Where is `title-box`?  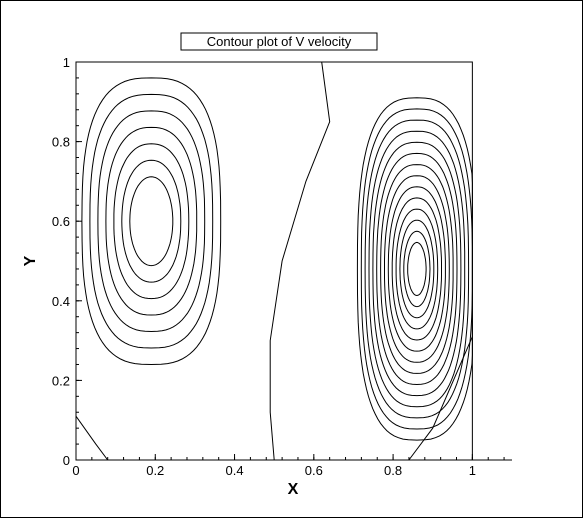
title-box is located at coordinates (279, 41).